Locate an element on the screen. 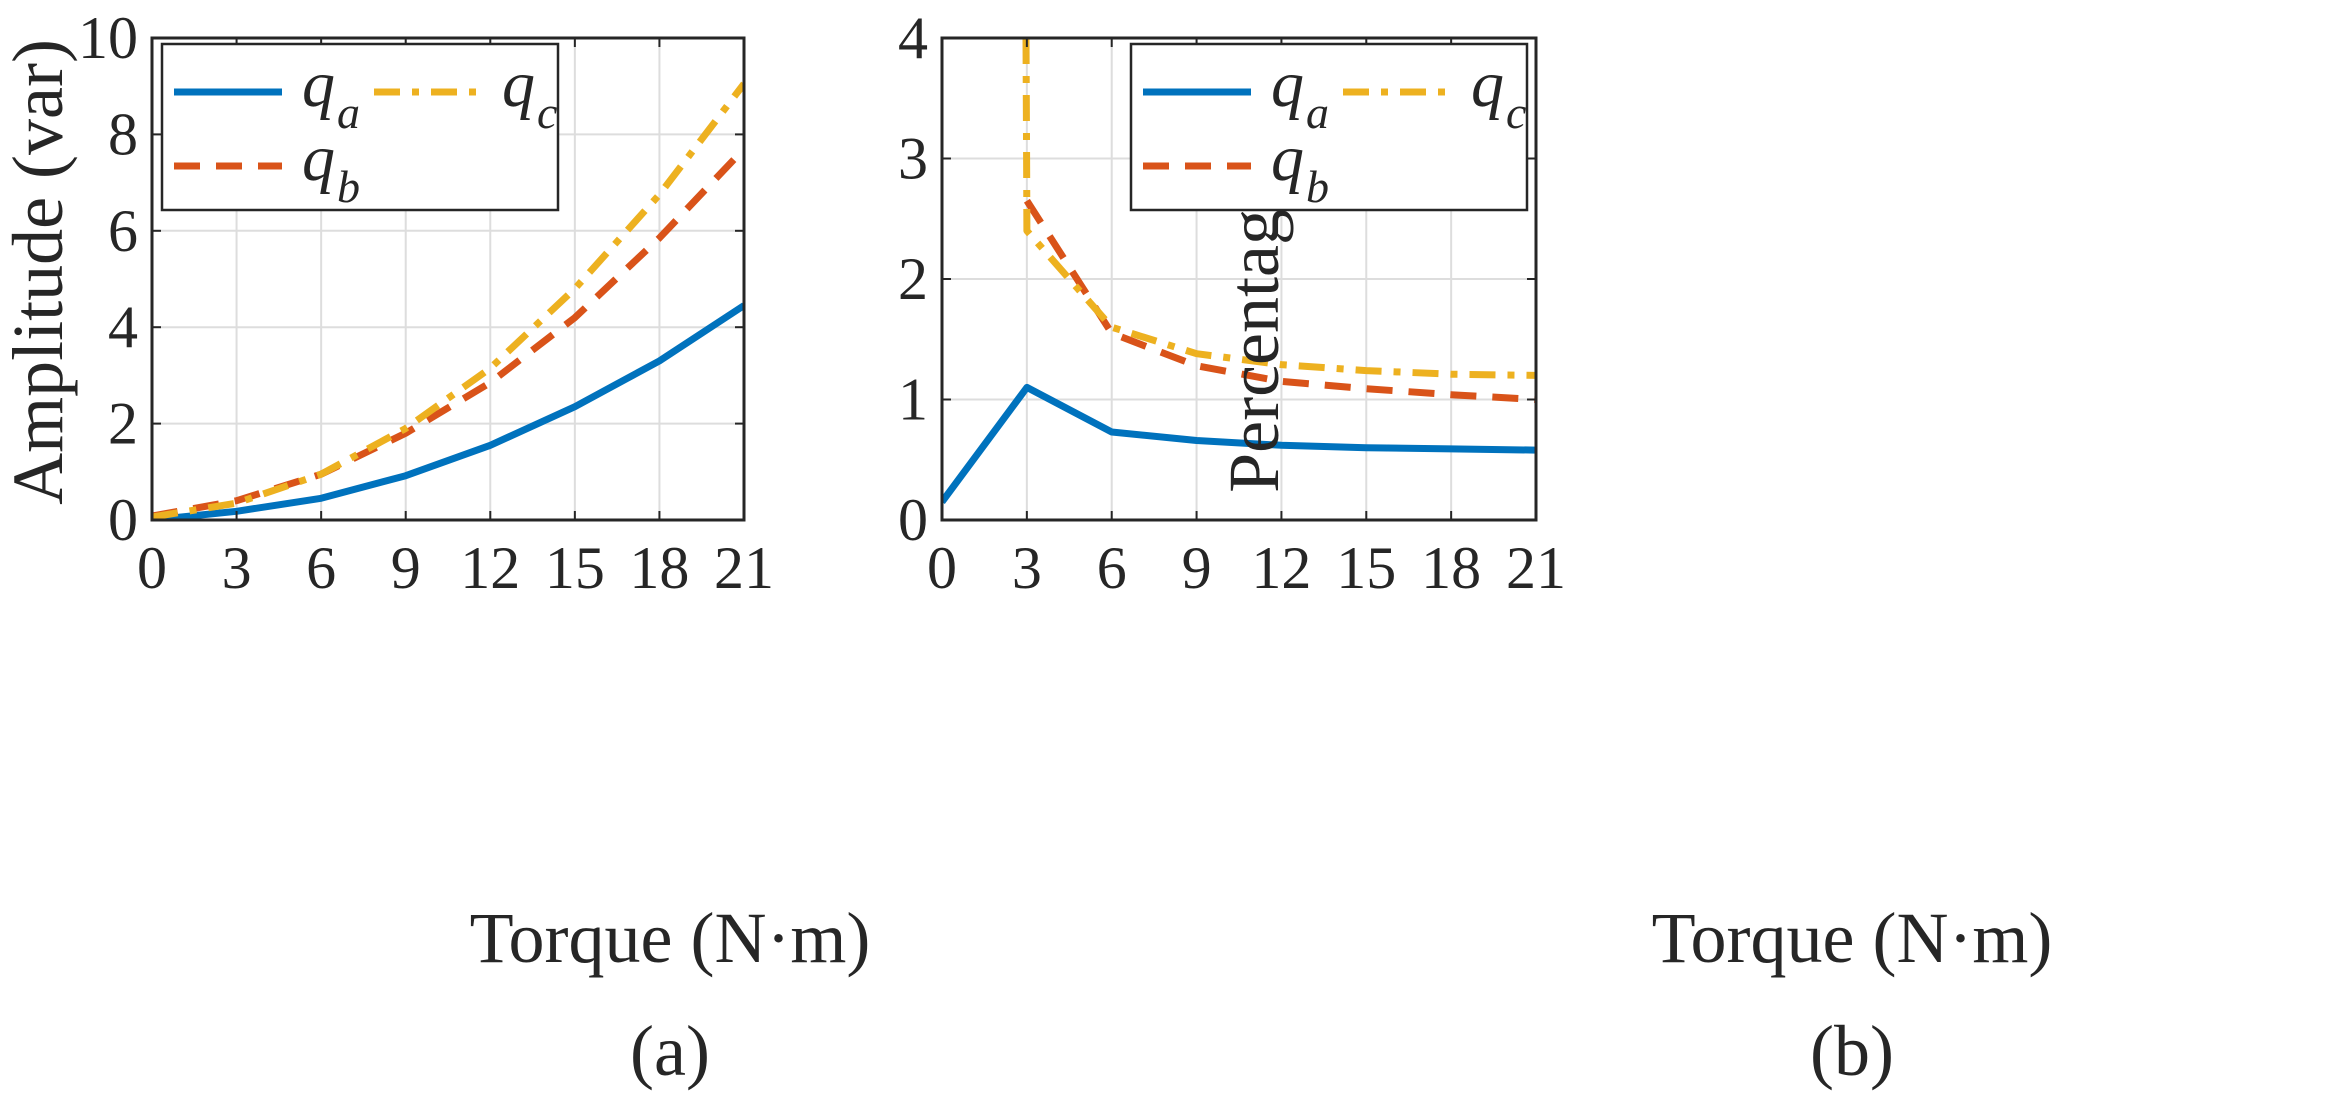  panel-b-y-tick-label-1: 1 is located at coordinates (913, 400).